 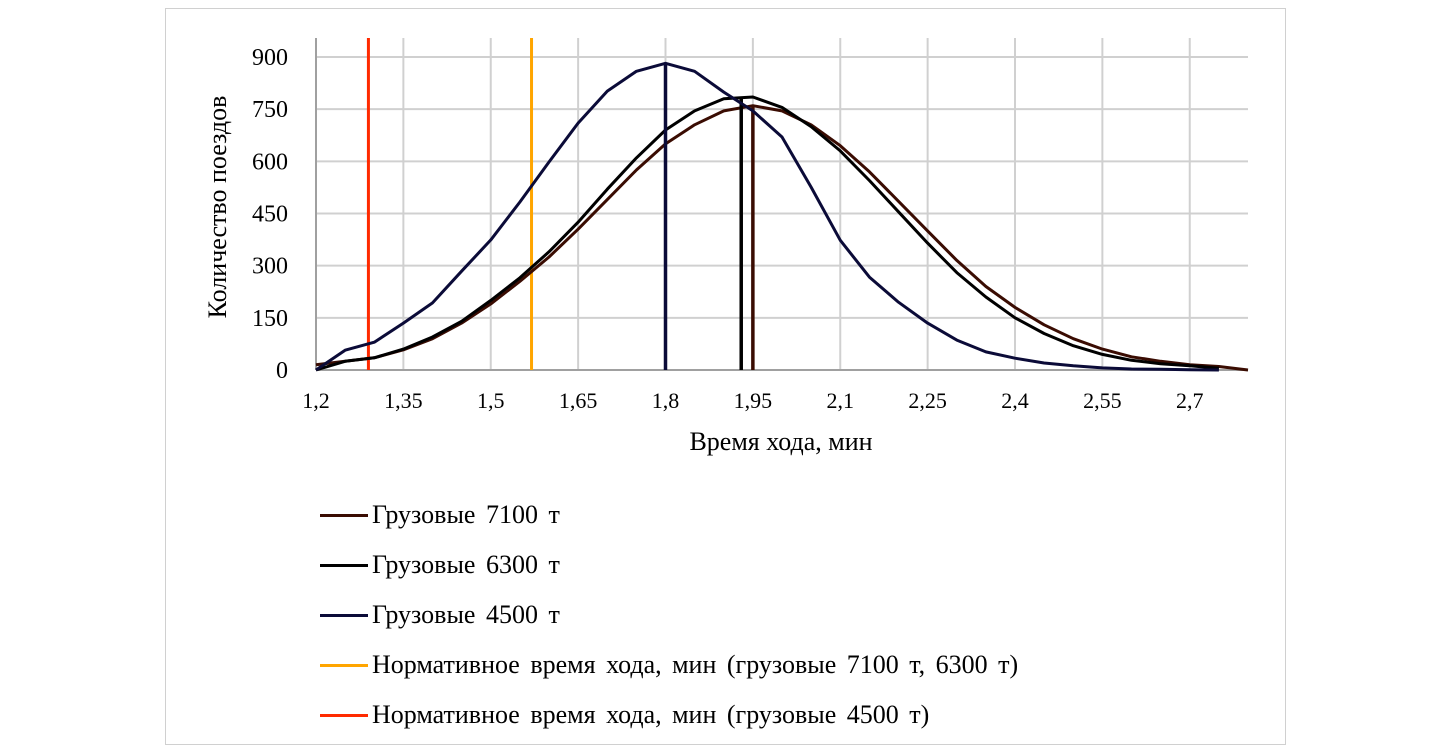 What do you see at coordinates (270, 215) in the screenshot?
I see `y-tick-label: 450` at bounding box center [270, 215].